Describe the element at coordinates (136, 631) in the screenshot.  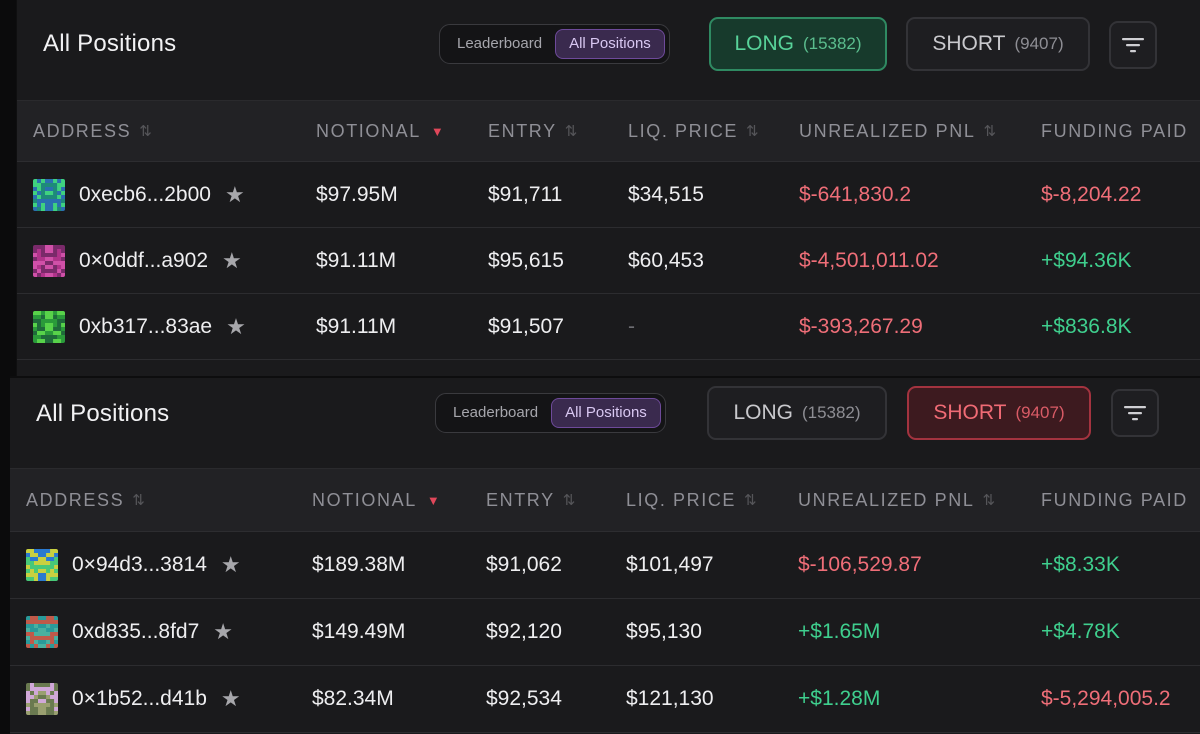
I see `address-link: 0xd835...8fd7` at that location.